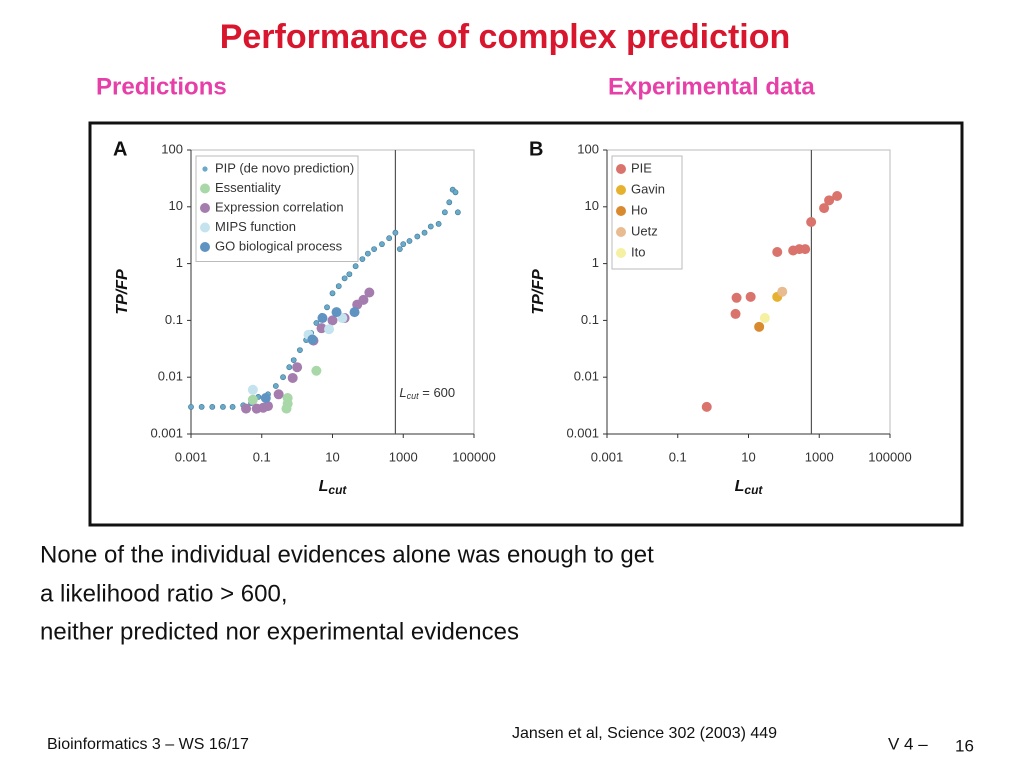 Image resolution: width=1024 pixels, height=768 pixels. I want to click on x-label-main: L, so click(740, 486).